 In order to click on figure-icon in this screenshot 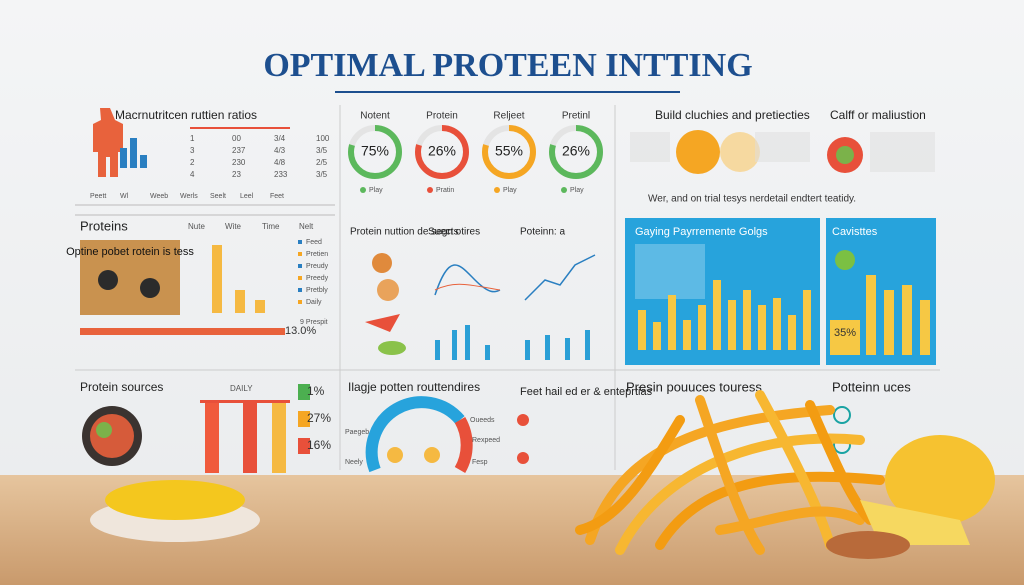, I will do `click(108, 142)`.